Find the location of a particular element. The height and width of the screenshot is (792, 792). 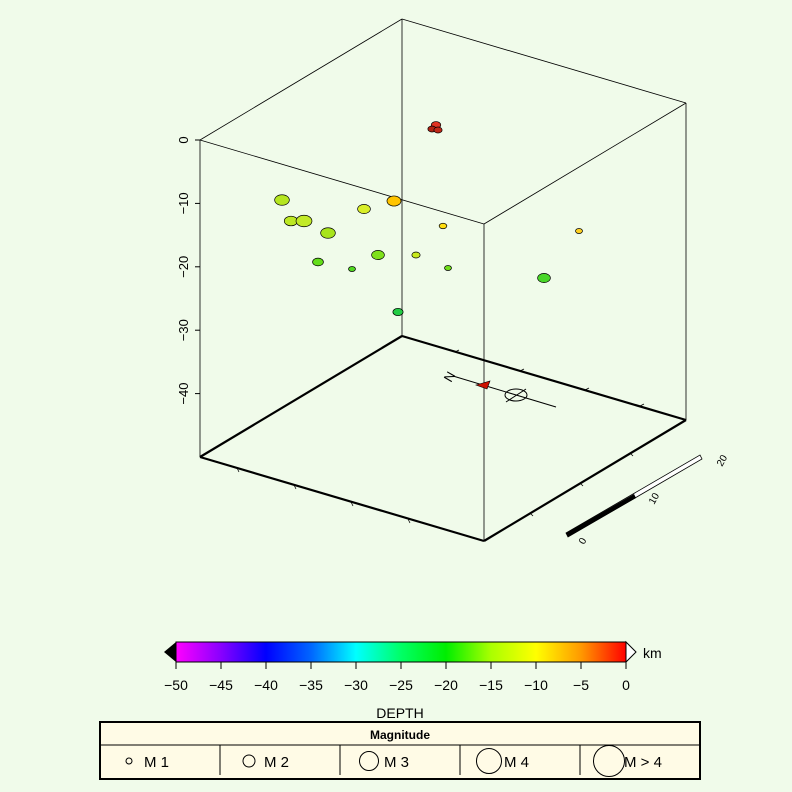

legend-item-label: M 3 is located at coordinates (396, 762).